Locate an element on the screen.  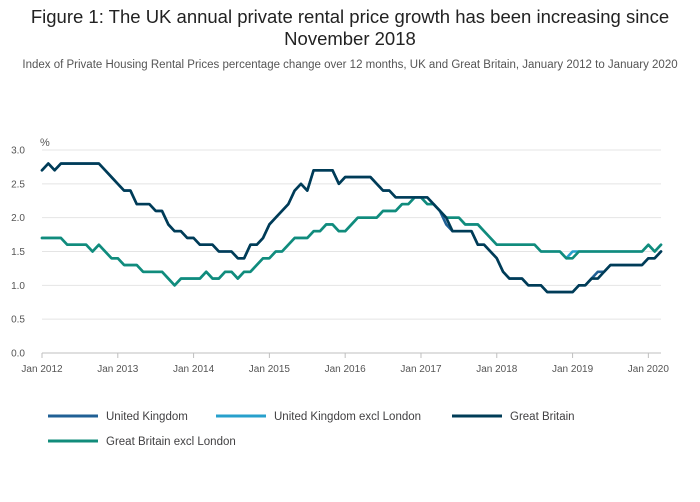
y-tick-label: 0.5 is located at coordinates (18, 320).